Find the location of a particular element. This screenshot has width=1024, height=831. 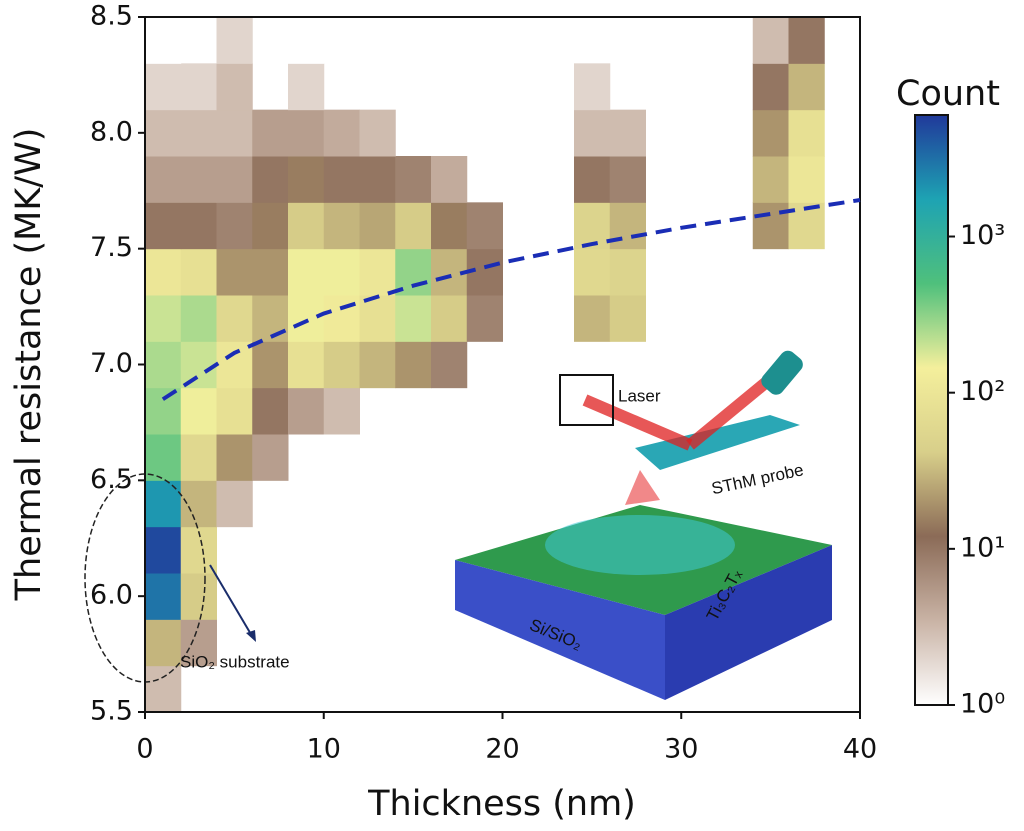

y-tick-label: 7.0 is located at coordinates (111, 363).